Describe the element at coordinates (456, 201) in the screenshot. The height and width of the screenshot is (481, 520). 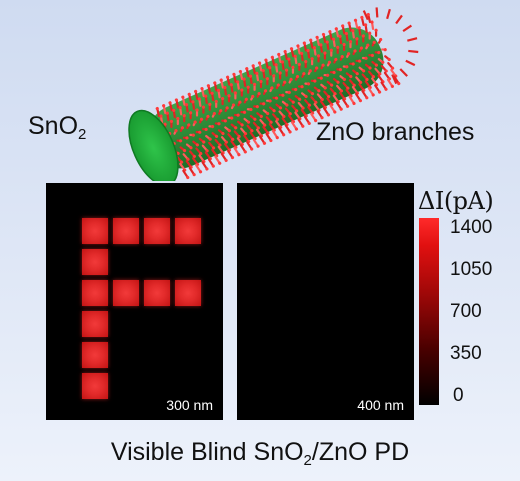
I see `colorbar-title: ΔI(pA)` at that location.